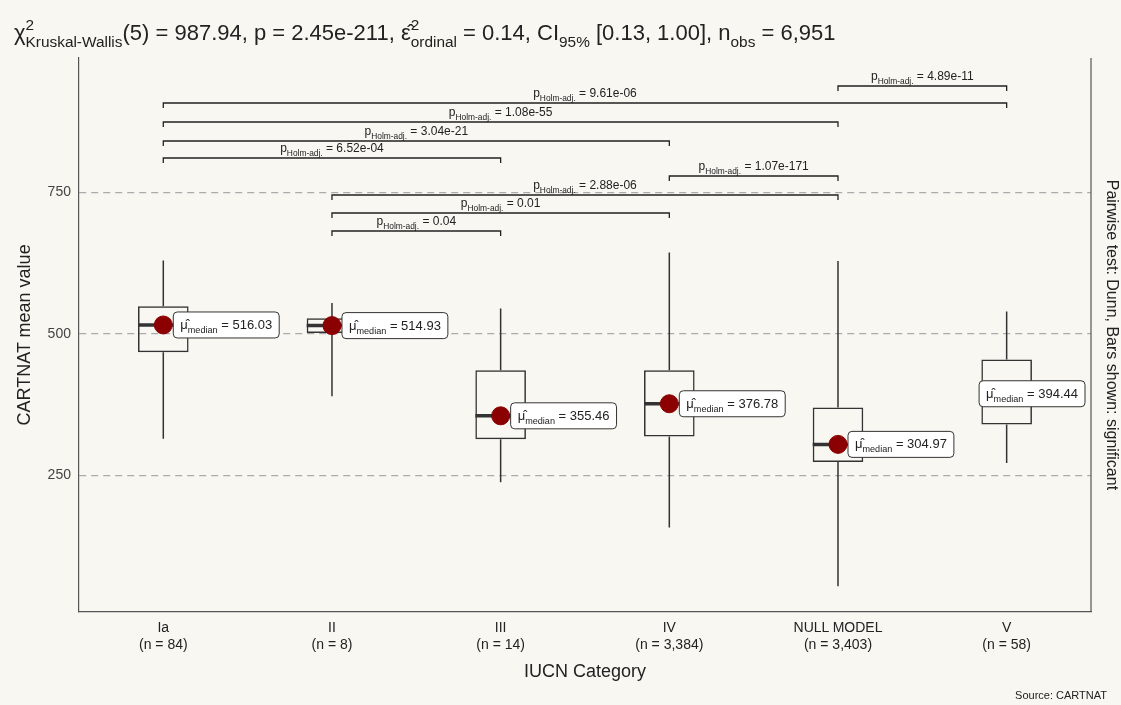 The image size is (1121, 705). What do you see at coordinates (59, 332) in the screenshot?
I see `y-tick-label: 500` at bounding box center [59, 332].